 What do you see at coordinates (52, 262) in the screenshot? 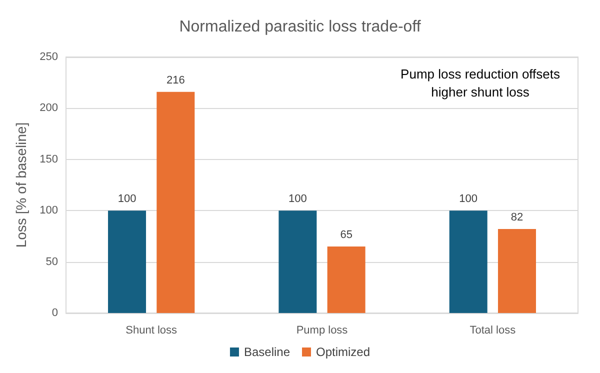
I see `y-tick-label: 50` at bounding box center [52, 262].